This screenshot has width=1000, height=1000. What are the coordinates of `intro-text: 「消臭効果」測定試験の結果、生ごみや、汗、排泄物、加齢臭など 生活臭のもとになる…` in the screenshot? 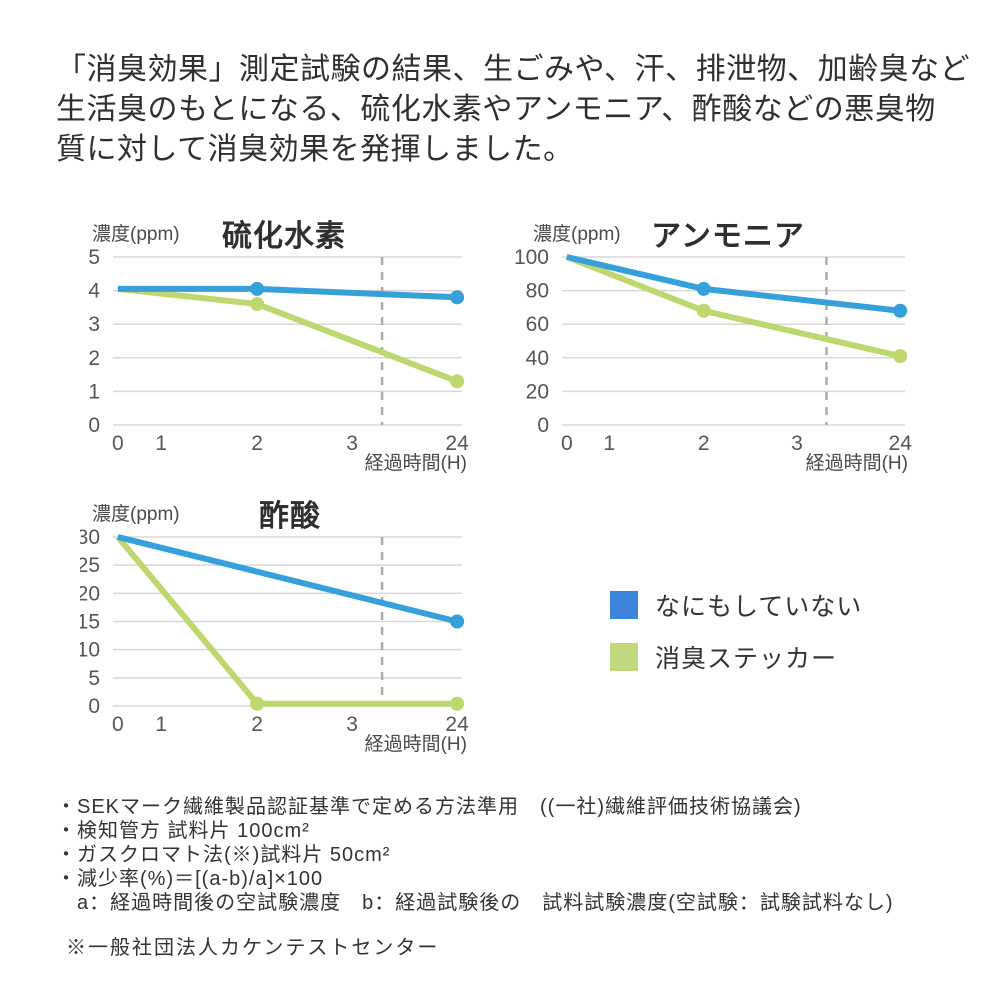 It's located at (513, 110).